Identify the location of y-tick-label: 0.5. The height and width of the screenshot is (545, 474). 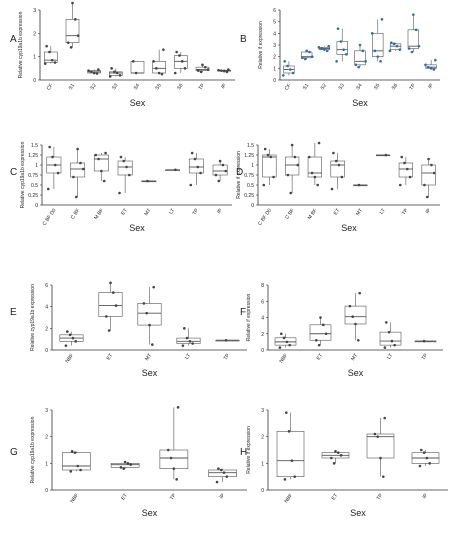
(34, 186).